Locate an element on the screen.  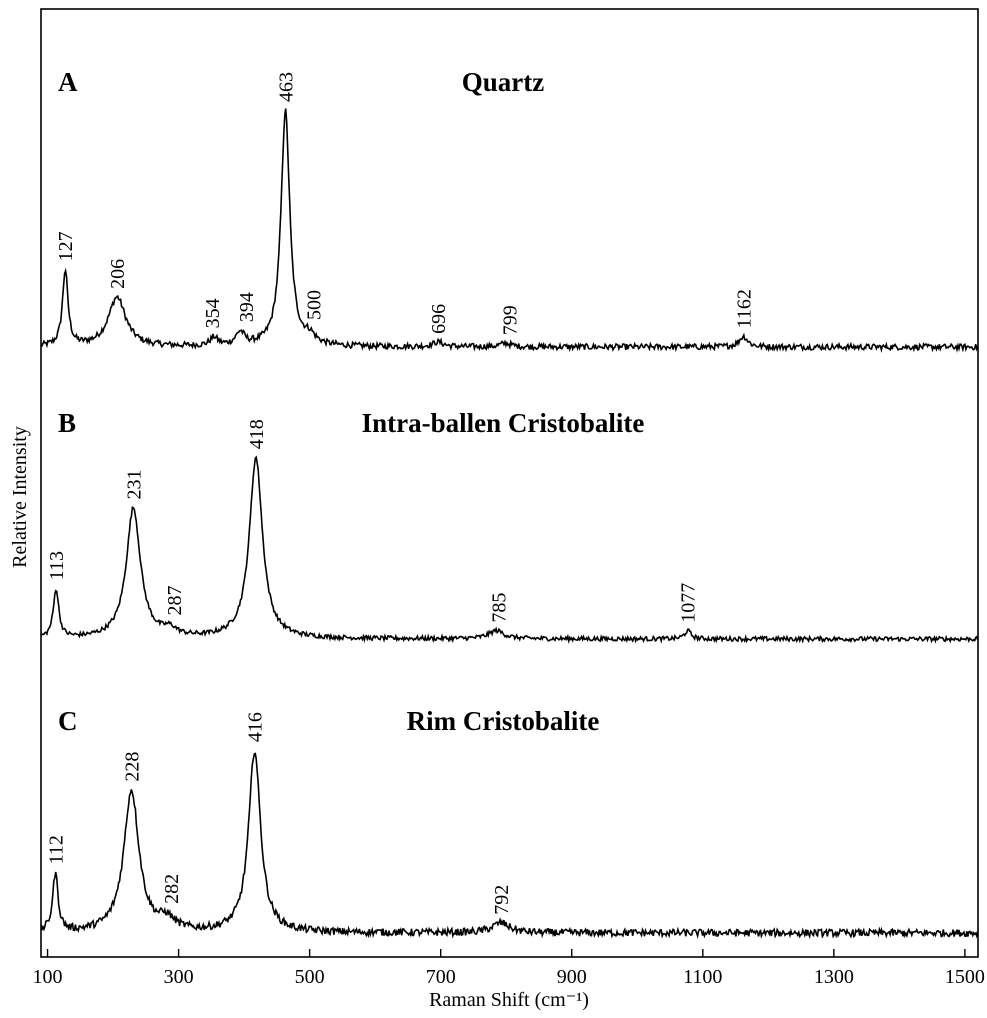
y-axis-label: Relative Intensity is located at coordinates (20, 497).